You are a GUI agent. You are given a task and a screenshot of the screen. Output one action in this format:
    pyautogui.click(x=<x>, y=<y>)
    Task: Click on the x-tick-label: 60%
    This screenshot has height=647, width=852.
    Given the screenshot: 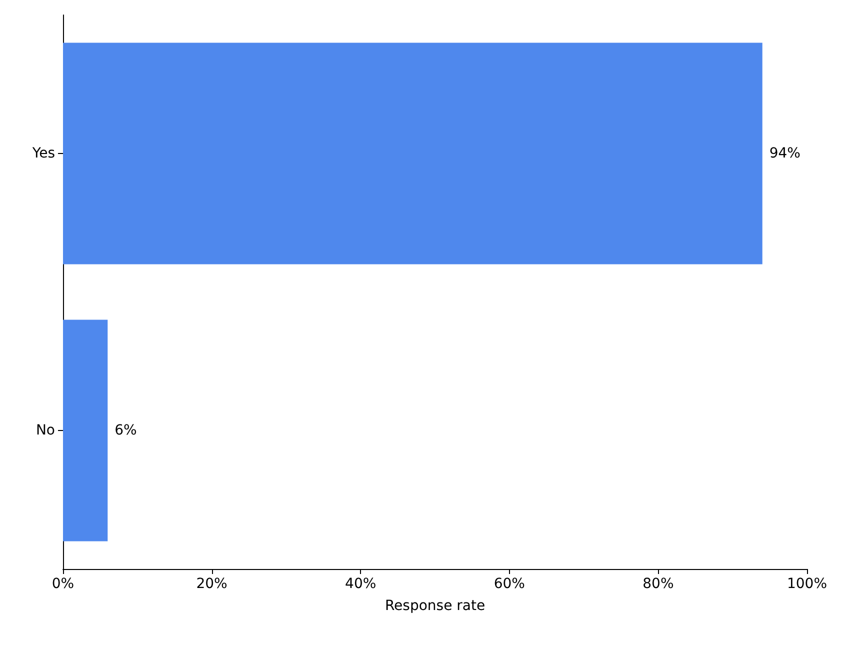 What is the action you would take?
    pyautogui.click(x=509, y=584)
    